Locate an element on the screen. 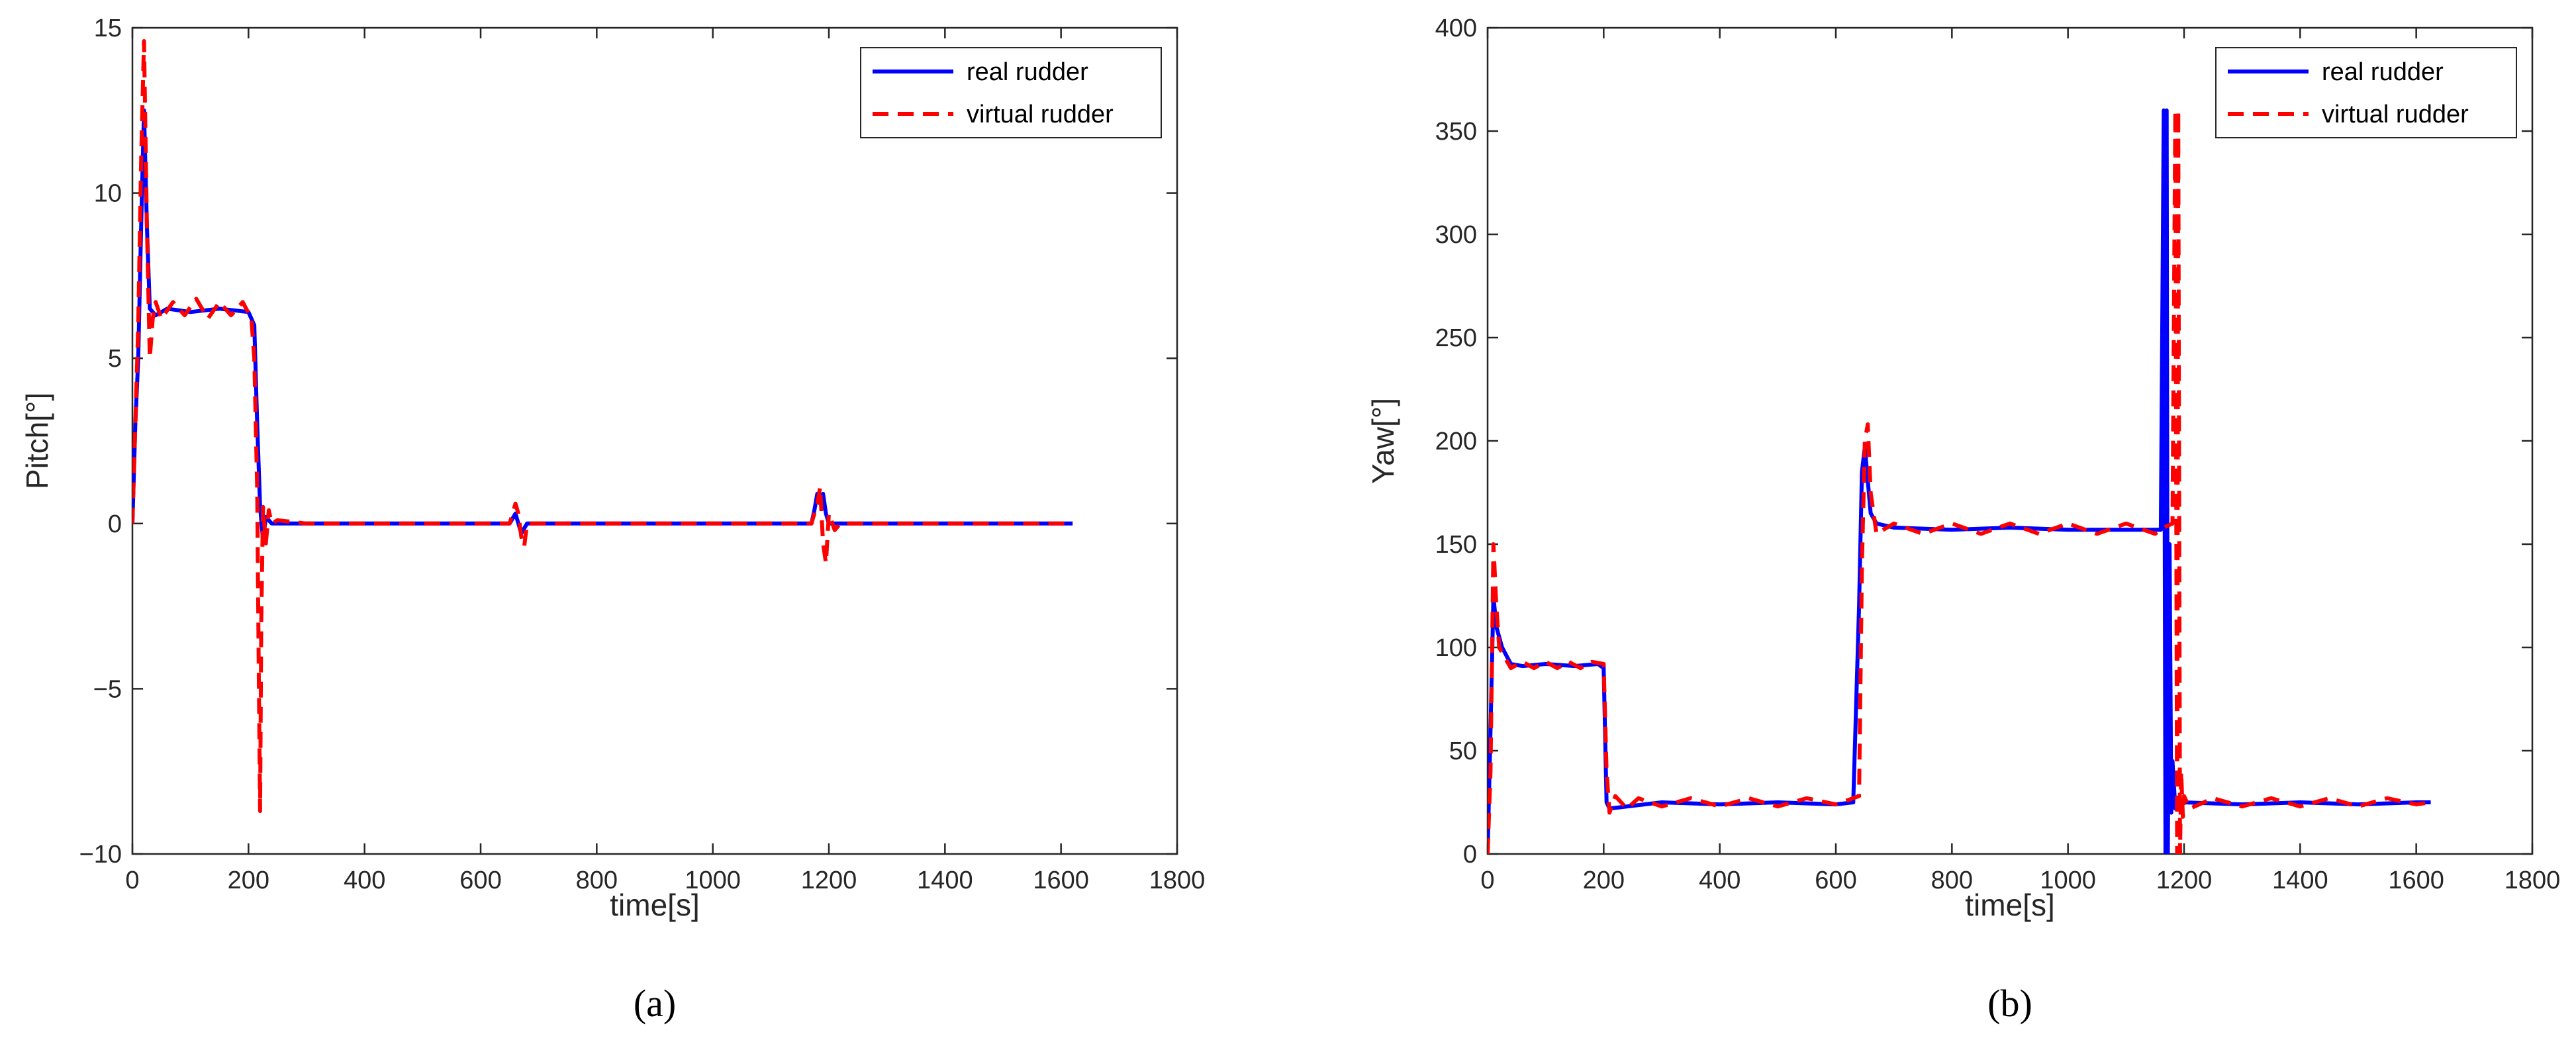  yaw-y-tick-label: 150 is located at coordinates (1456, 545).